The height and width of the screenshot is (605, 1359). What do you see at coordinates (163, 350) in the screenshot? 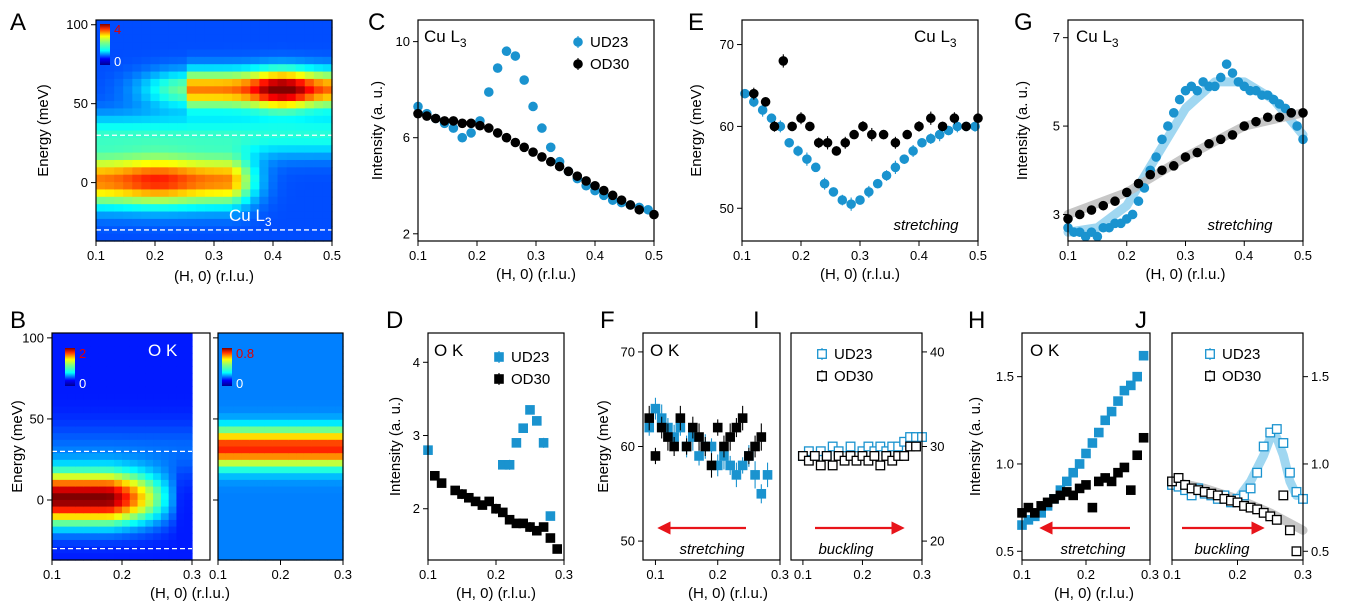
I see `panel-title: O K` at bounding box center [163, 350].